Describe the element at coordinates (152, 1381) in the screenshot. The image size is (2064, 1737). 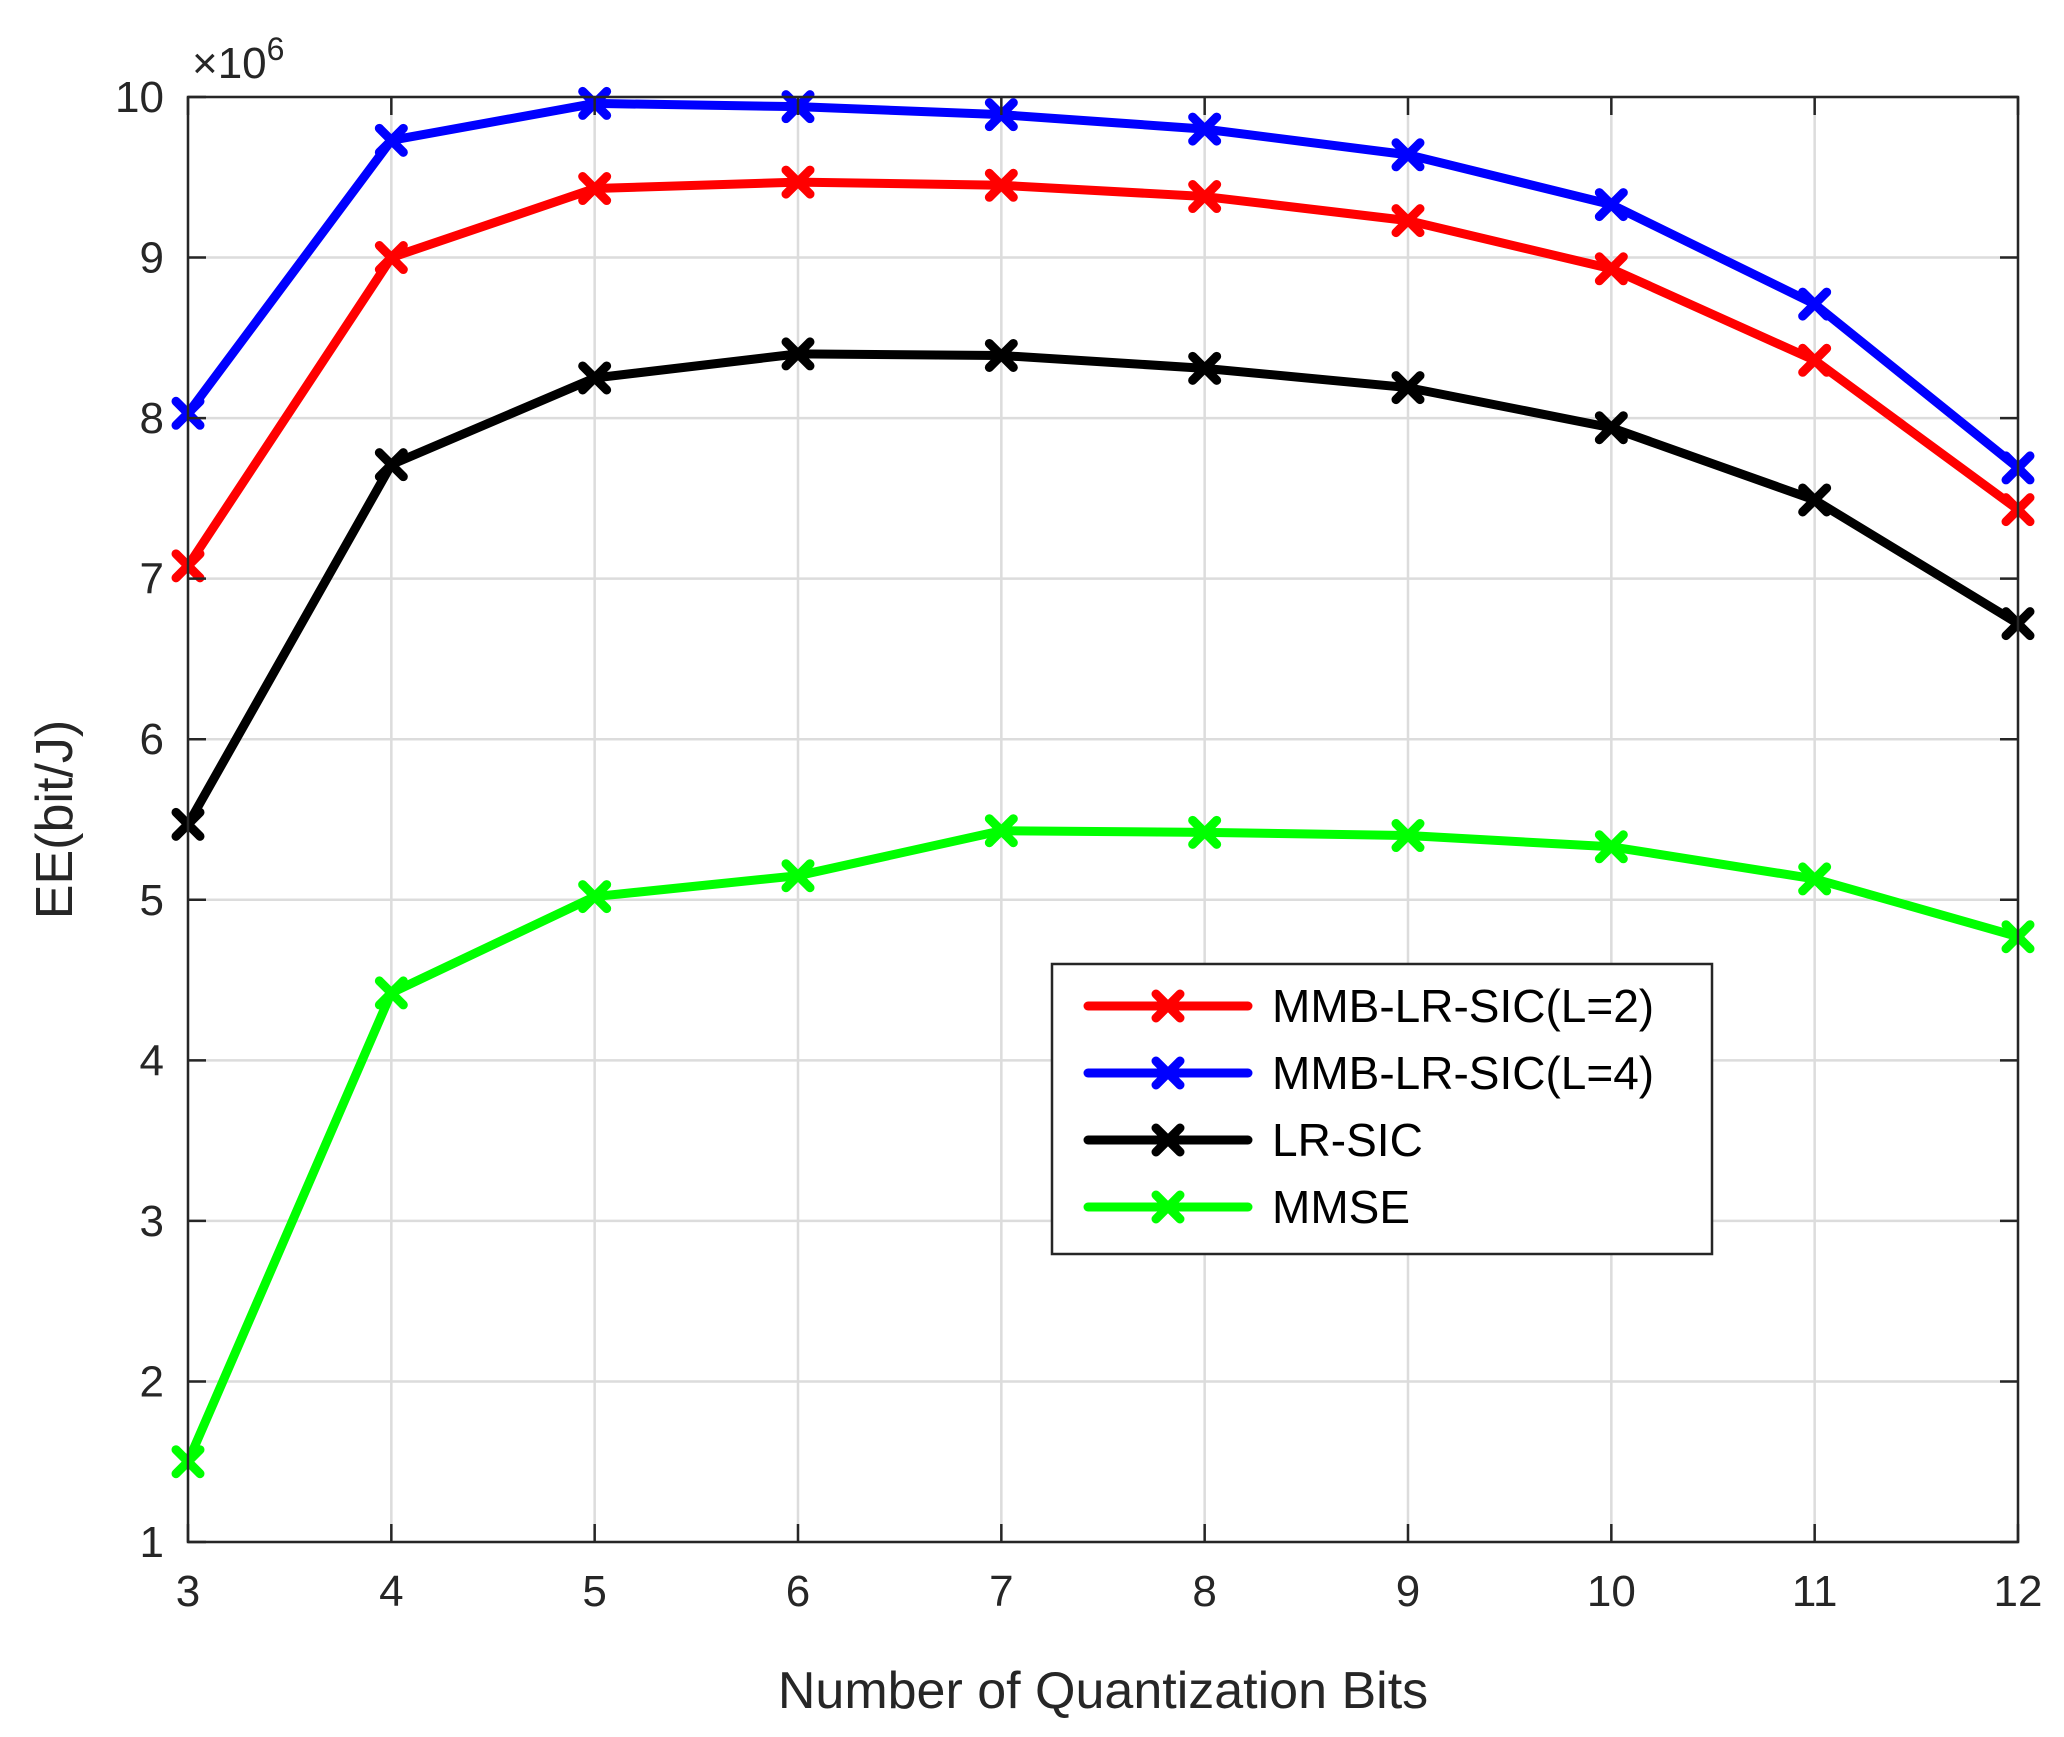
I see `y-tick-label: 2` at that location.